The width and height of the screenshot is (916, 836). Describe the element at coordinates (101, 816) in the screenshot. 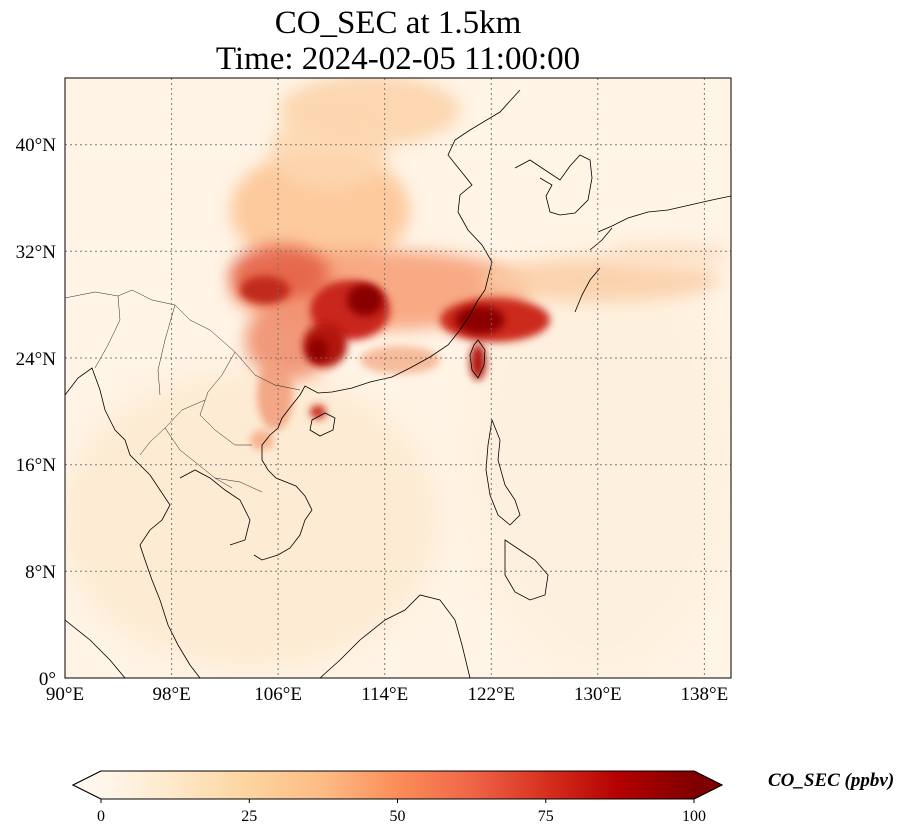

I see `colorbar-tick-label: 0` at that location.